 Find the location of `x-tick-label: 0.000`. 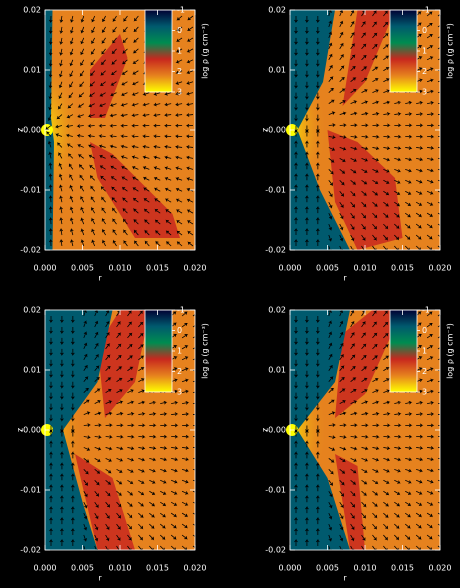

x-tick-label: 0.000 is located at coordinates (45, 568).